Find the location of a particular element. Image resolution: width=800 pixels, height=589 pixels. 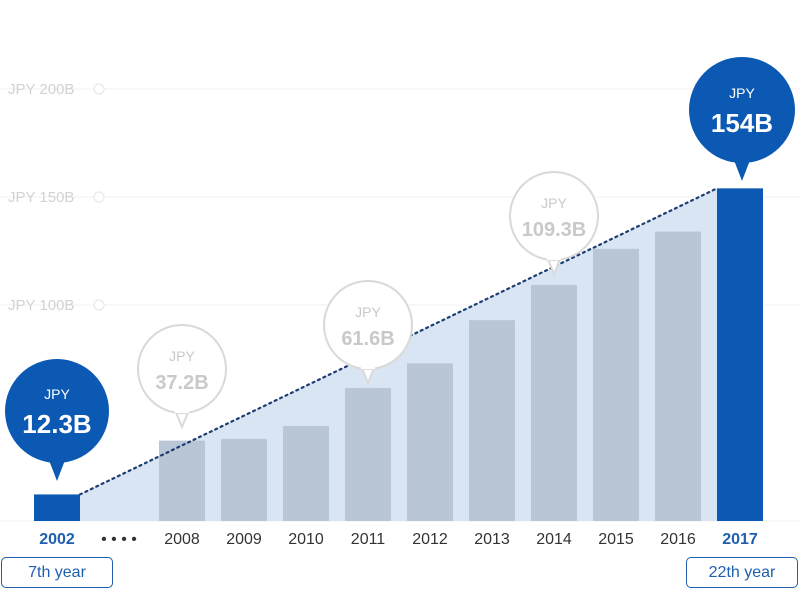

callout-2008: JPY 37.2B is located at coordinates (182, 377).